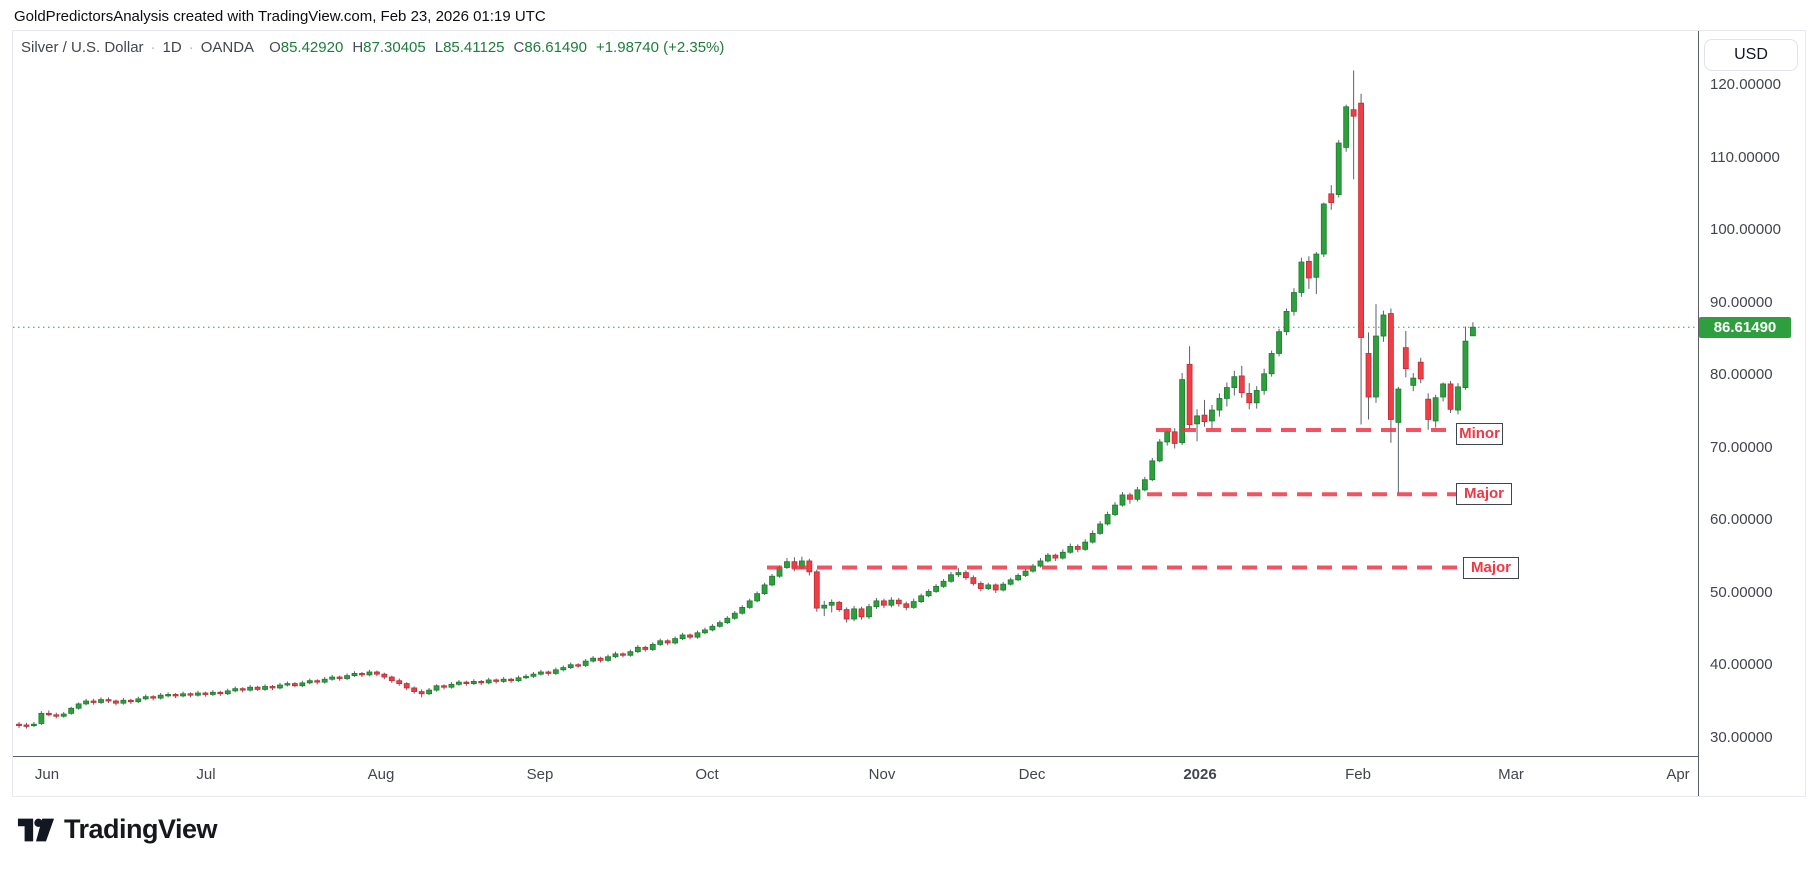 The height and width of the screenshot is (872, 1815). What do you see at coordinates (1745, 157) in the screenshot?
I see `price-tick-label: 110.00000` at bounding box center [1745, 157].